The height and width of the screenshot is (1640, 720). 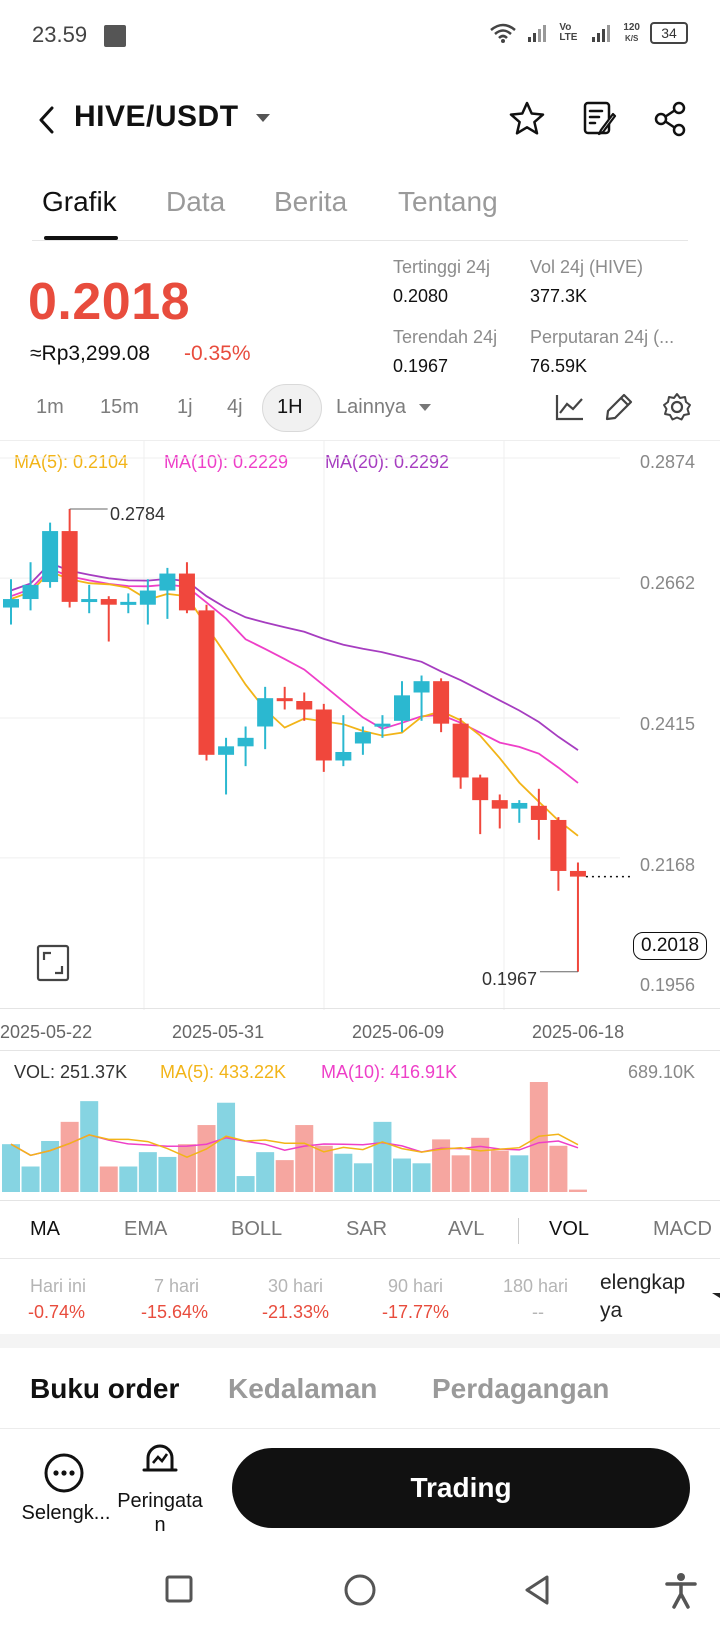 I want to click on low-marker-label: 0.1967, so click(x=510, y=979).